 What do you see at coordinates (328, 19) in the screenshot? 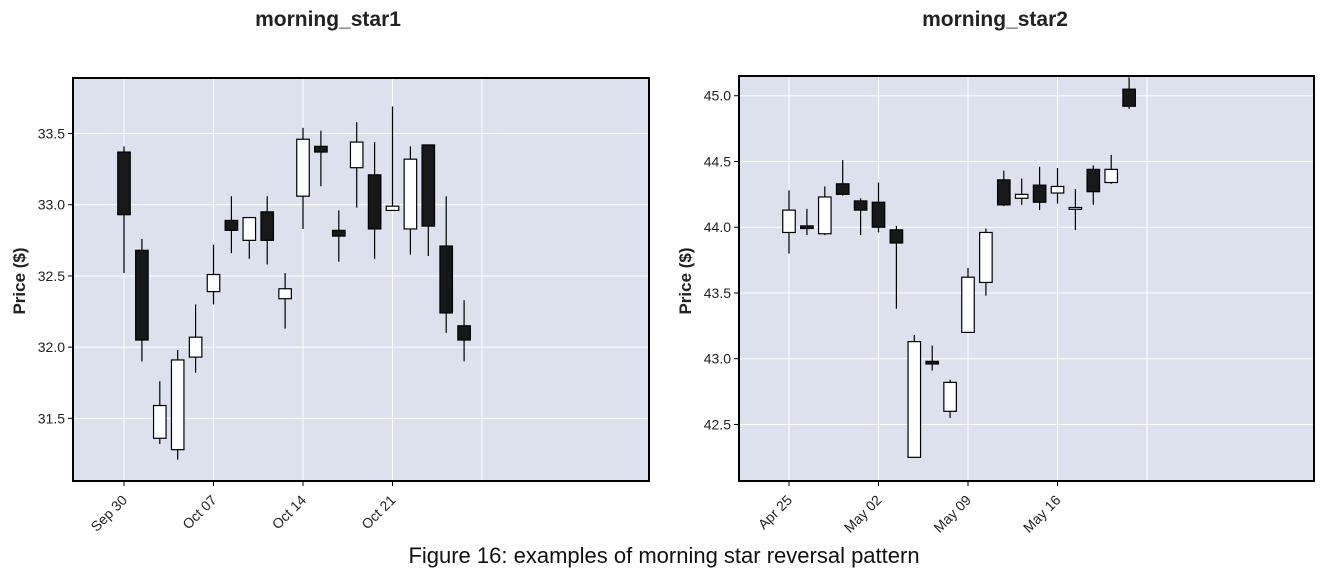
I see `chart-title: morning_star1` at bounding box center [328, 19].